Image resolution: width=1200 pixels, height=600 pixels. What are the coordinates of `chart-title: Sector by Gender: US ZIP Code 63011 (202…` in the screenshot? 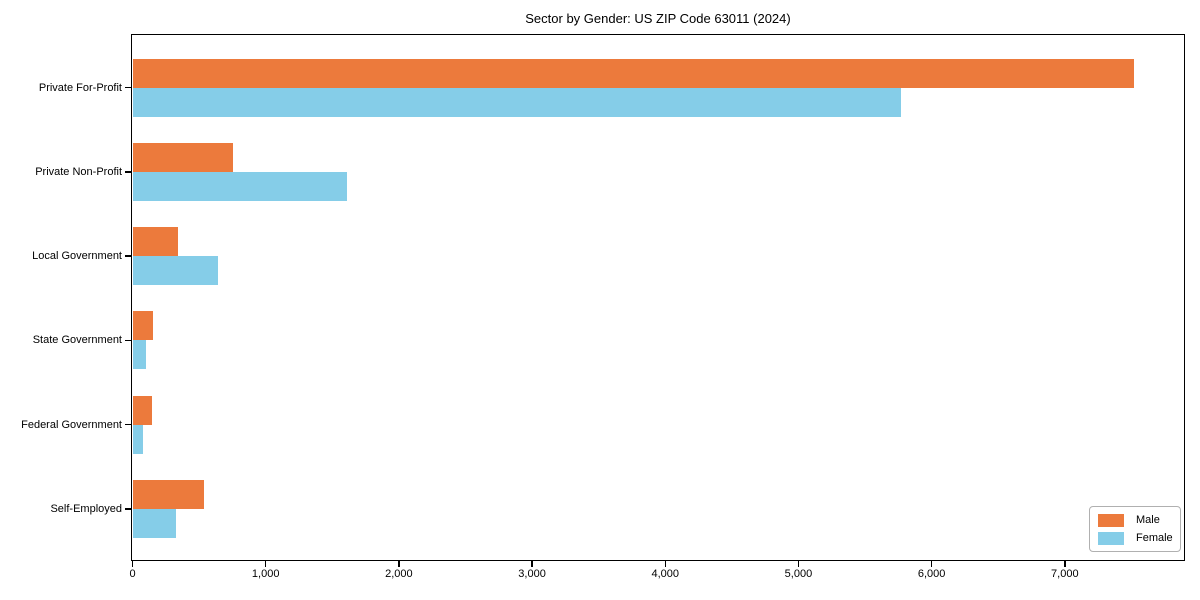 It's located at (658, 18).